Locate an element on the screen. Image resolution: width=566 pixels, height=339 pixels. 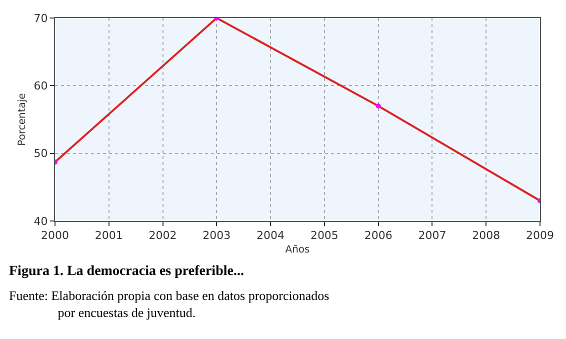
x-tick-label: 2000 is located at coordinates (55, 235).